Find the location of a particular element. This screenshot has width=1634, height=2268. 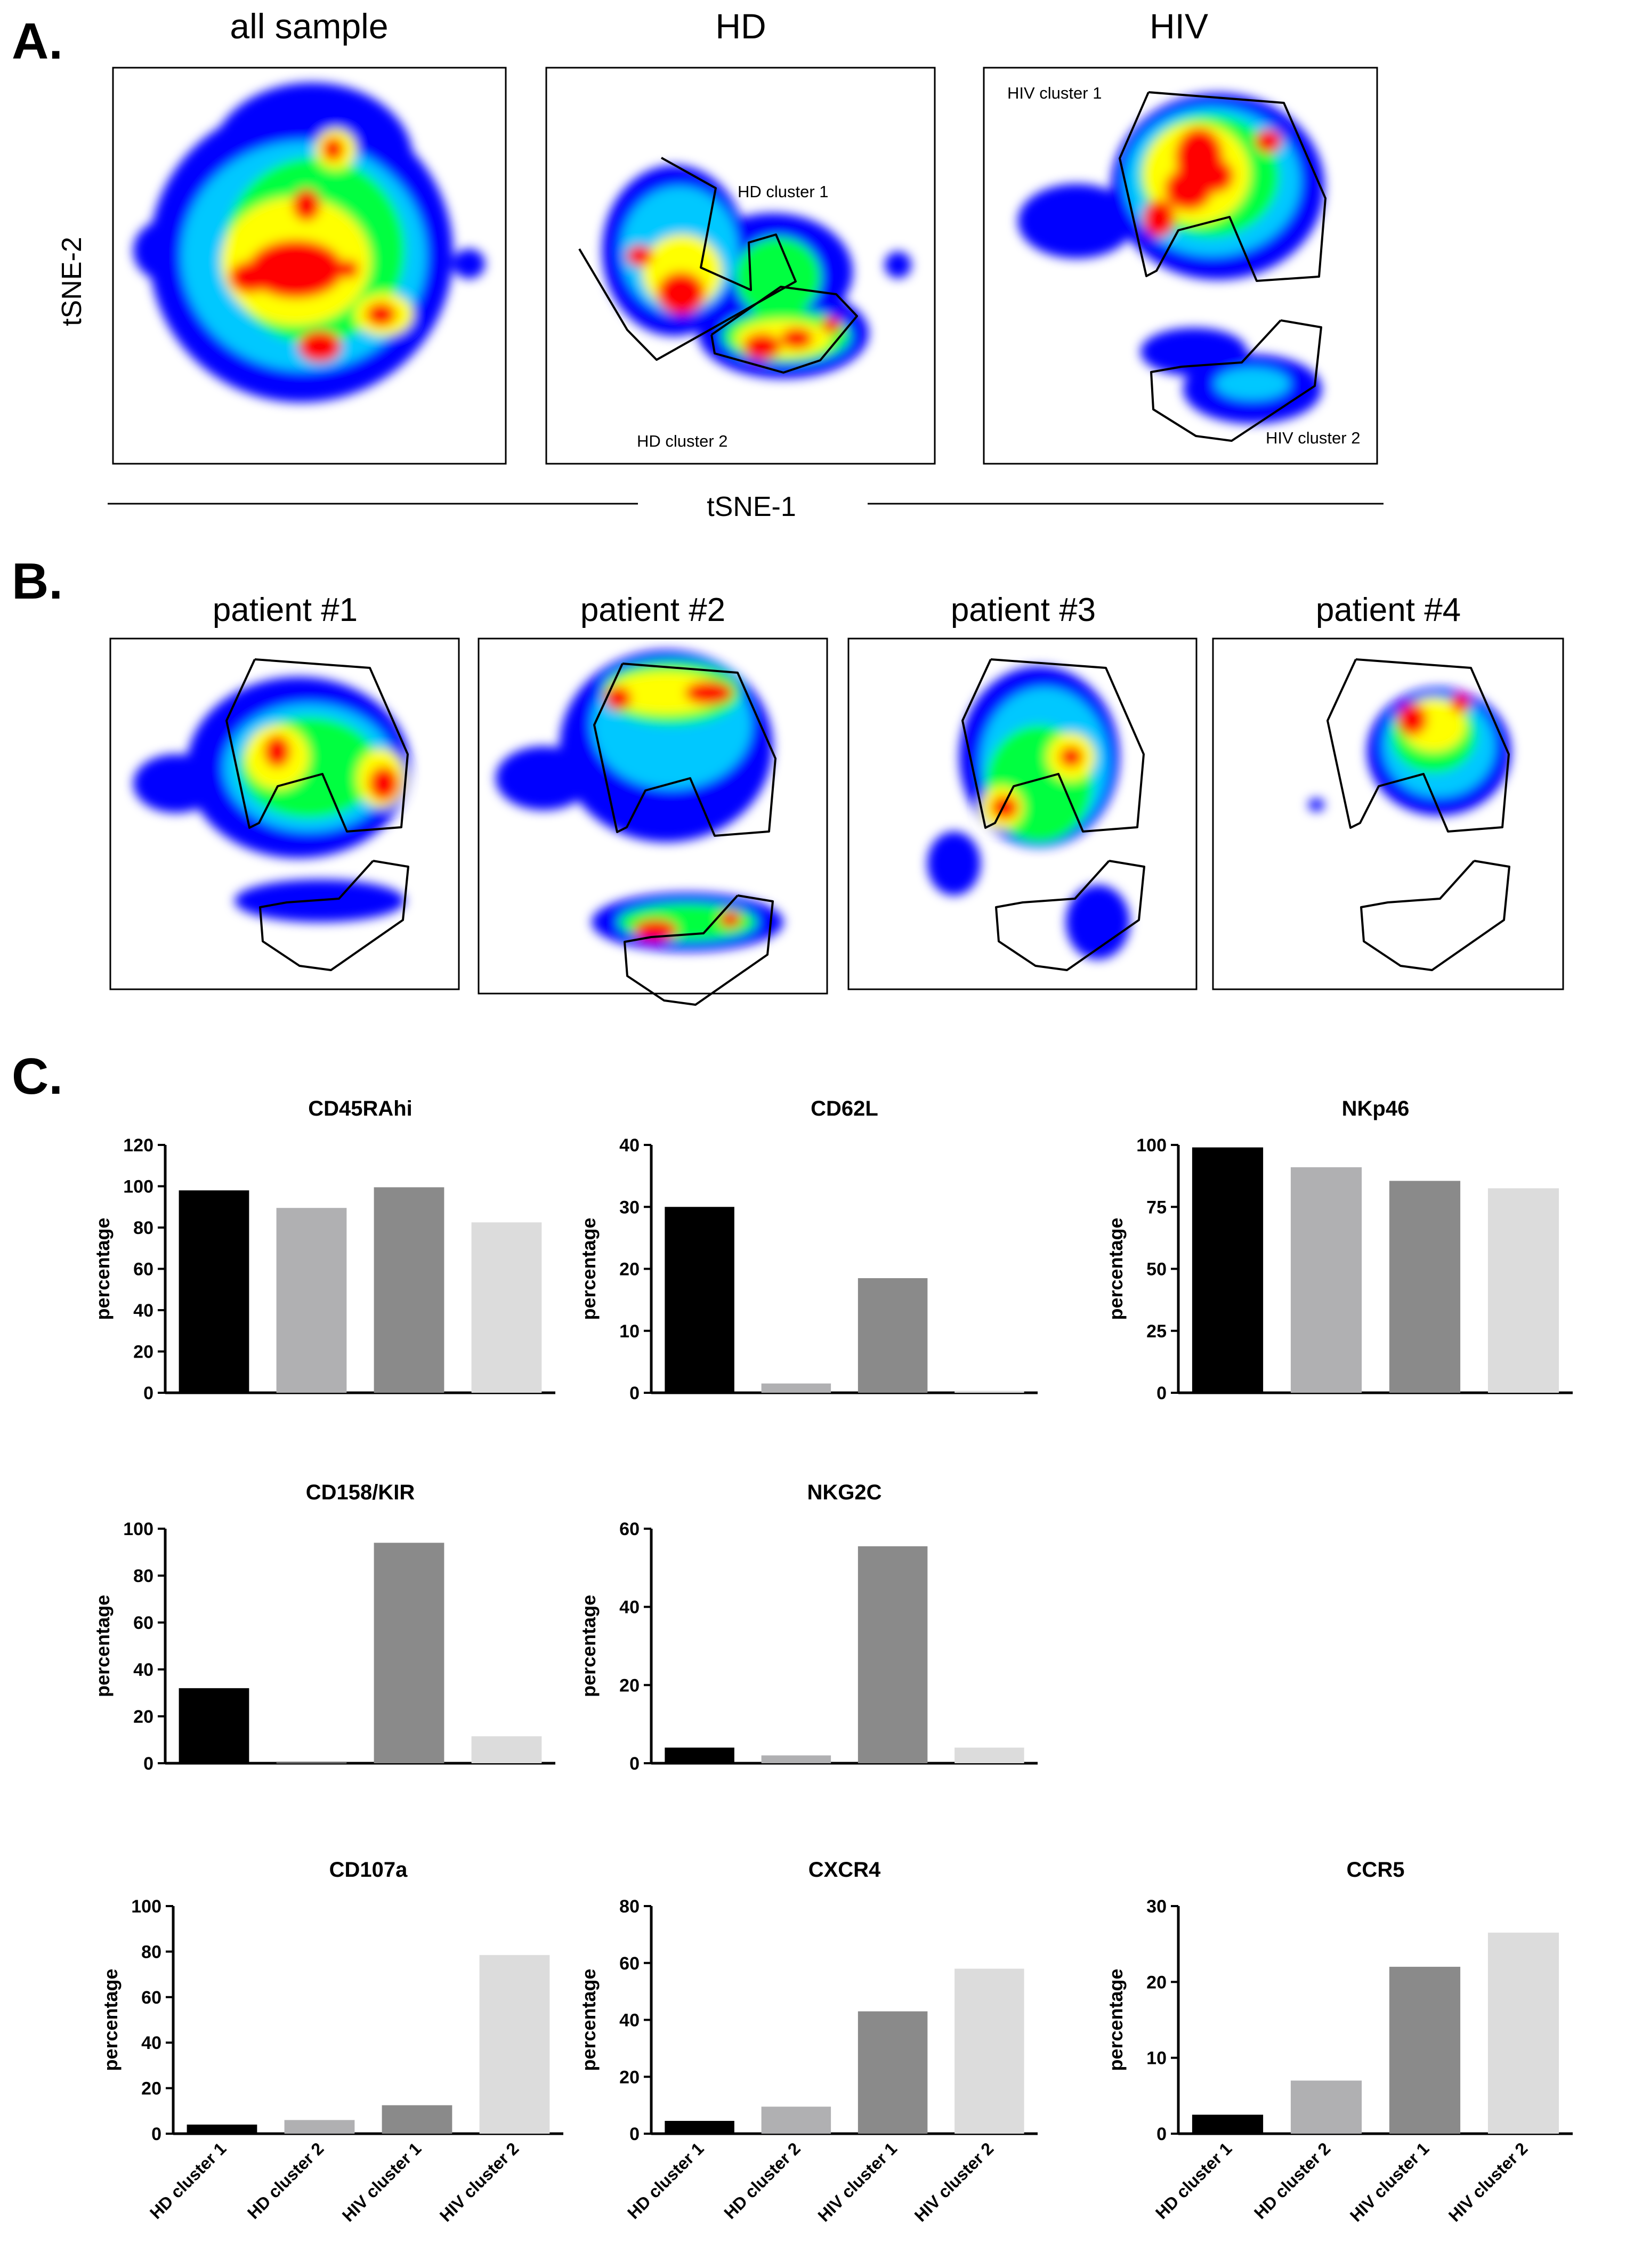

tsne-panel-hiv: HIV cluster 1 HIV cluster 2 is located at coordinates (1180, 266).